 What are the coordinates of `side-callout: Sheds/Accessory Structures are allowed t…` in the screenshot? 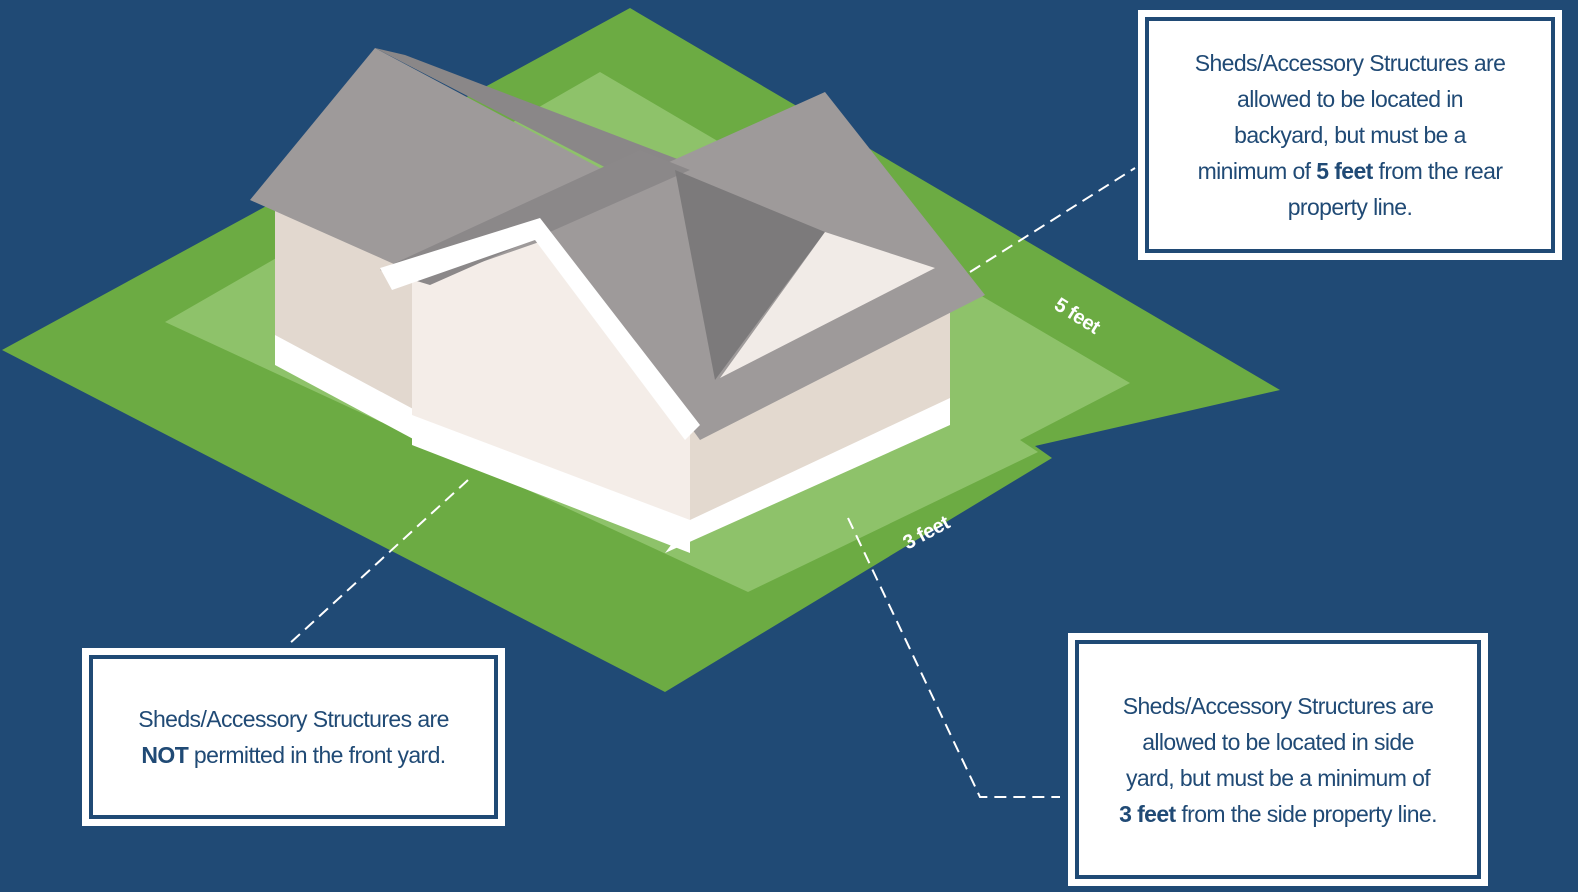 It's located at (1278, 759).